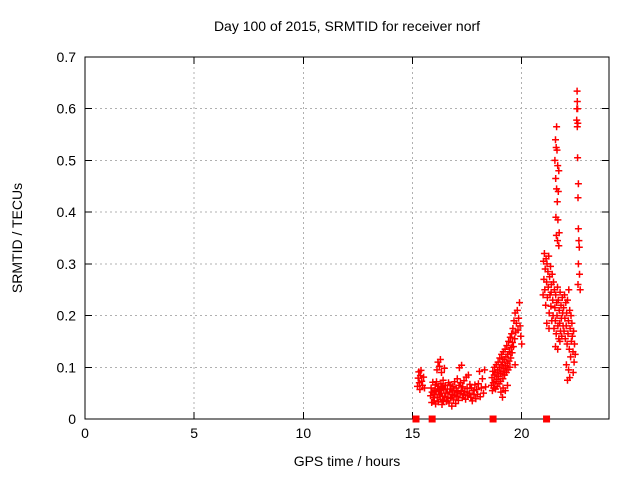  What do you see at coordinates (67, 212) in the screenshot?
I see `y-tick-label: 0.4` at bounding box center [67, 212].